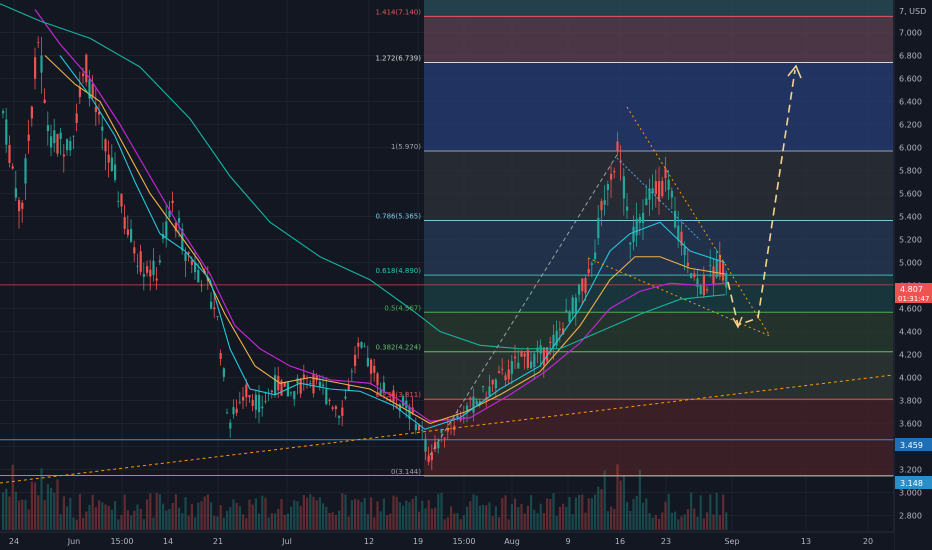 The image size is (932, 550). I want to click on time-tick: 20, so click(868, 541).